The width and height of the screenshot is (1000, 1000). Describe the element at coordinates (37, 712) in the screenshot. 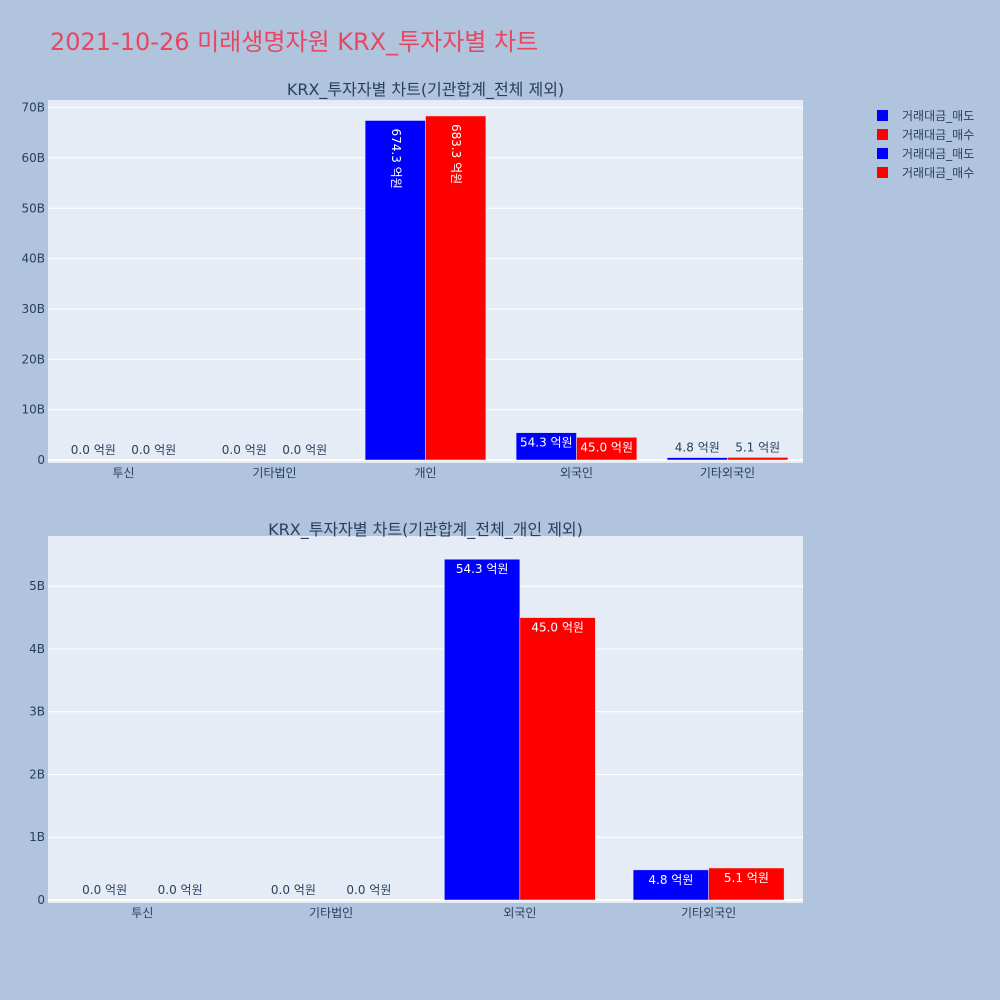

I see `y-tick-label: 3B` at that location.